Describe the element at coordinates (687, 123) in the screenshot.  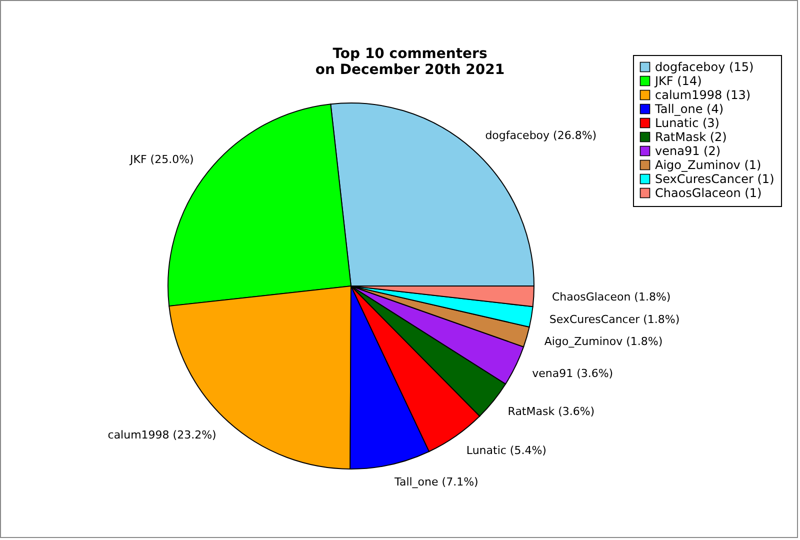
I see `legend-label: Lunatic (3)` at that location.